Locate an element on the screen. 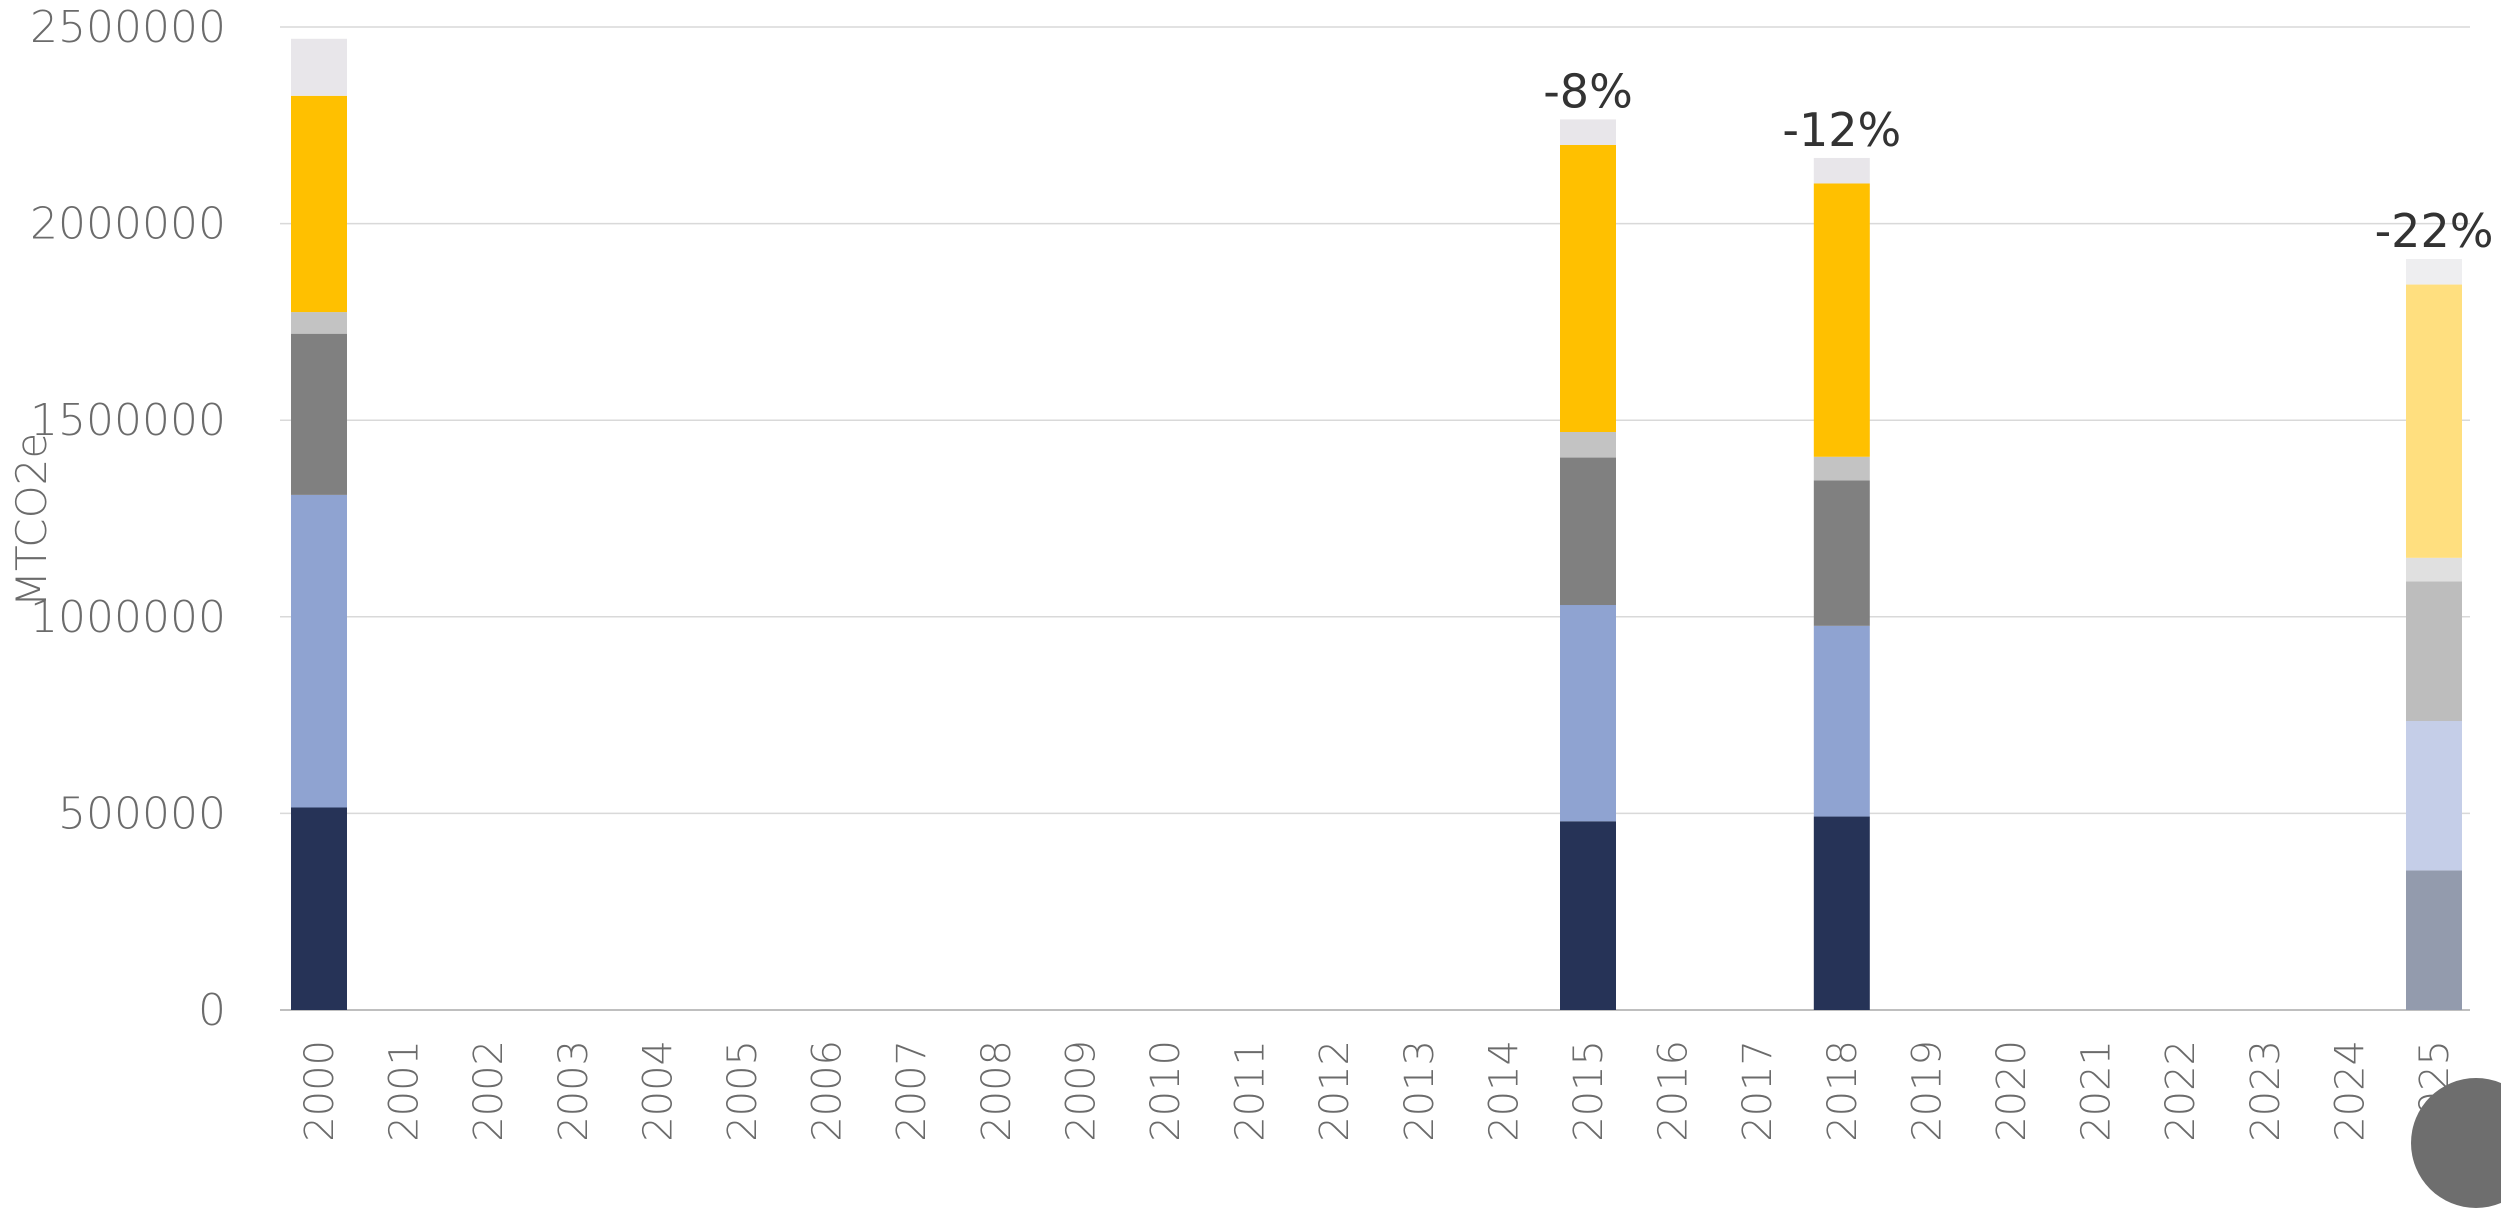 Image resolution: width=2501 pixels, height=1208 pixels. y-tick-label: 2000000 is located at coordinates (128, 224).